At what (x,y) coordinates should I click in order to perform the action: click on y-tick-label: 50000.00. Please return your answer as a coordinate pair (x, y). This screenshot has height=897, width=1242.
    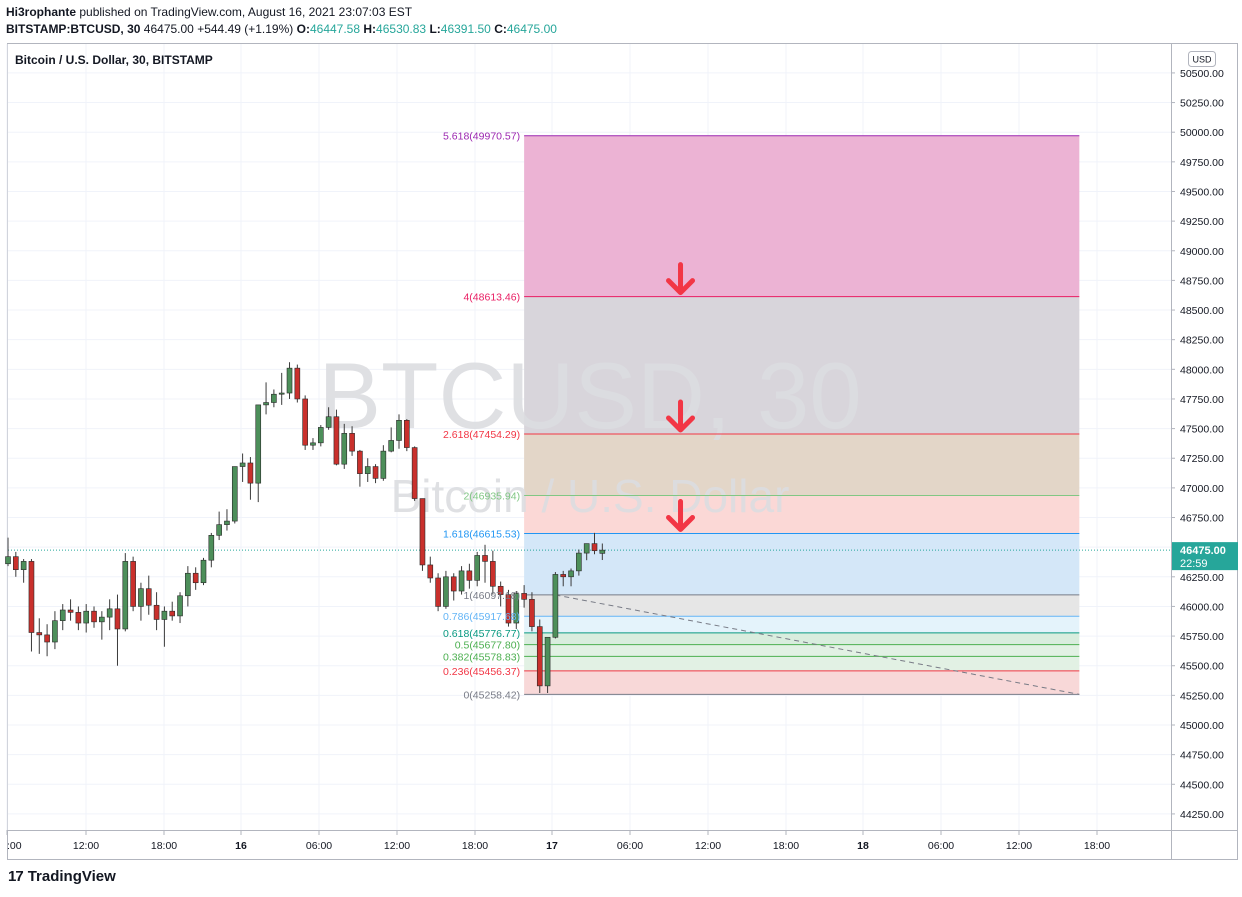
    Looking at the image, I should click on (1202, 133).